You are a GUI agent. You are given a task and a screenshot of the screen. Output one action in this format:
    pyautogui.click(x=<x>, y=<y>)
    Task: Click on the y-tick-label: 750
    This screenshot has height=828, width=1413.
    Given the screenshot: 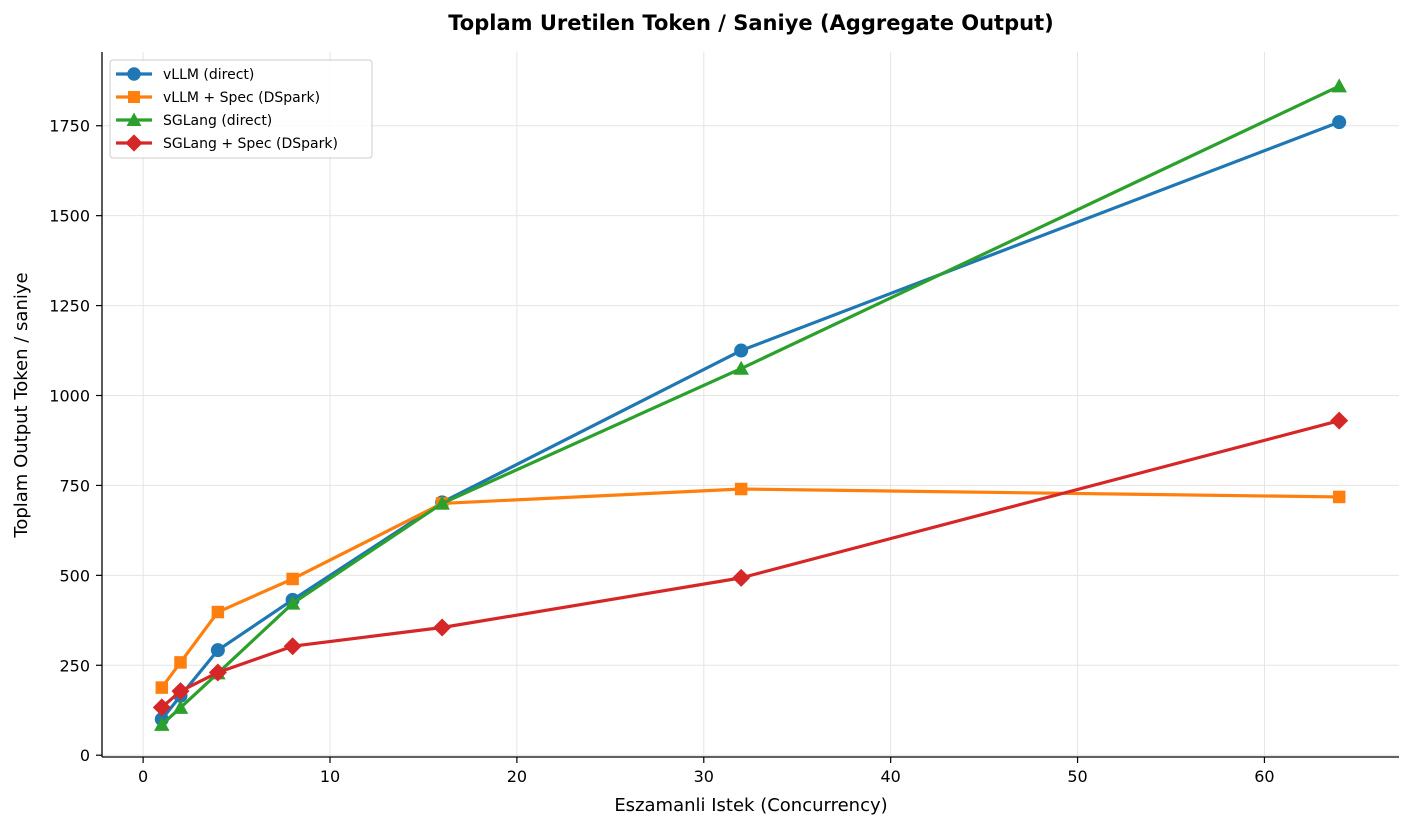 What is the action you would take?
    pyautogui.click(x=74, y=485)
    